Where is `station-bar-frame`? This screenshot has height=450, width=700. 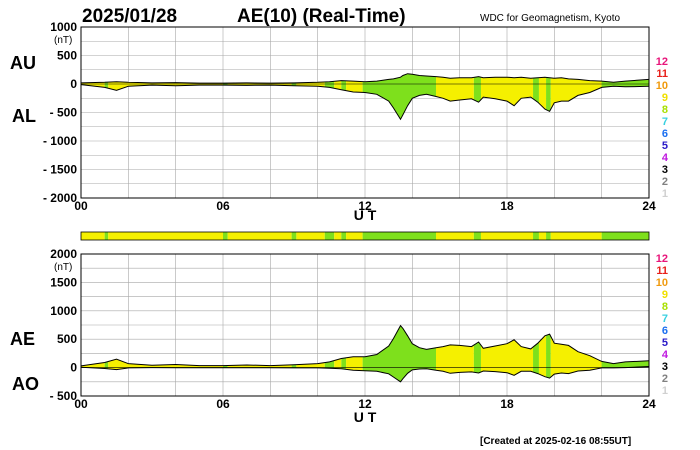
station-bar-frame is located at coordinates (365, 236).